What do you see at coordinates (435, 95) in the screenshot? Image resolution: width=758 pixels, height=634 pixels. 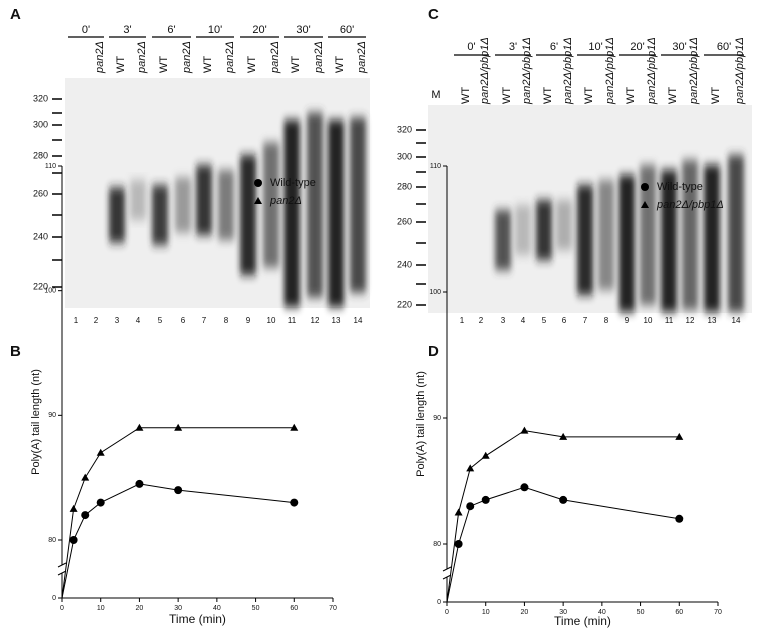 I see `marker-lane-label: M` at bounding box center [435, 95].